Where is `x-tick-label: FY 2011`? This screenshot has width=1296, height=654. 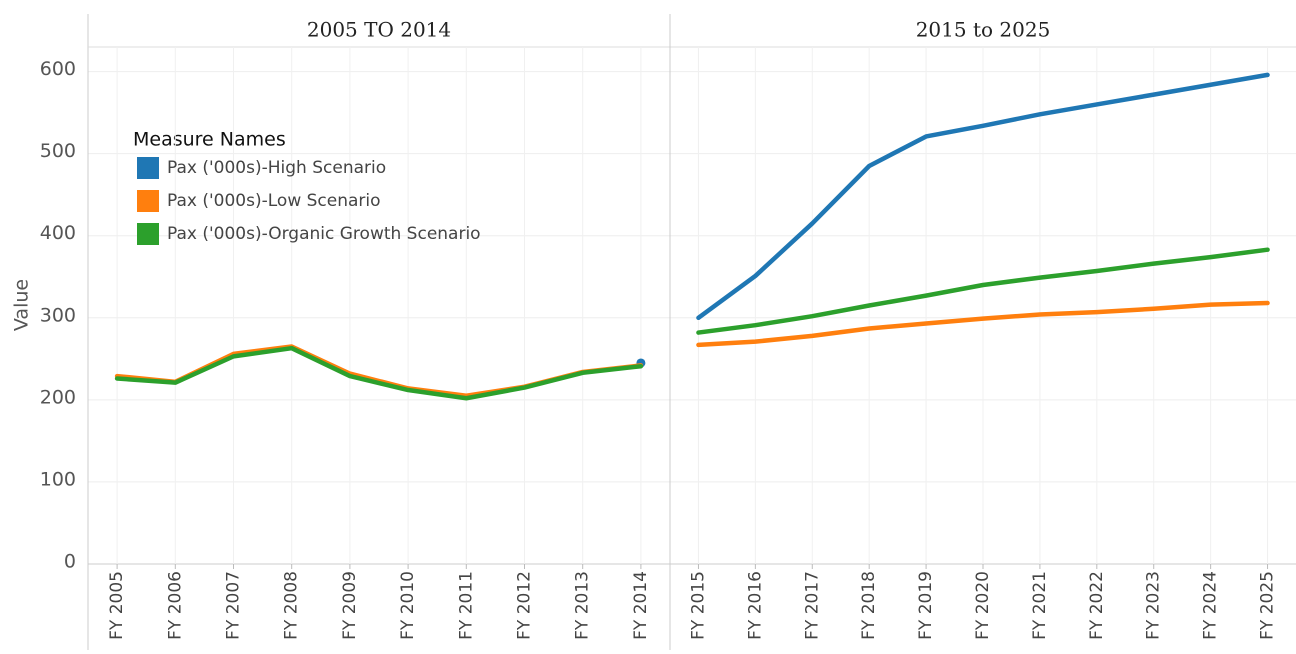 x-tick-label: FY 2011 is located at coordinates (466, 605).